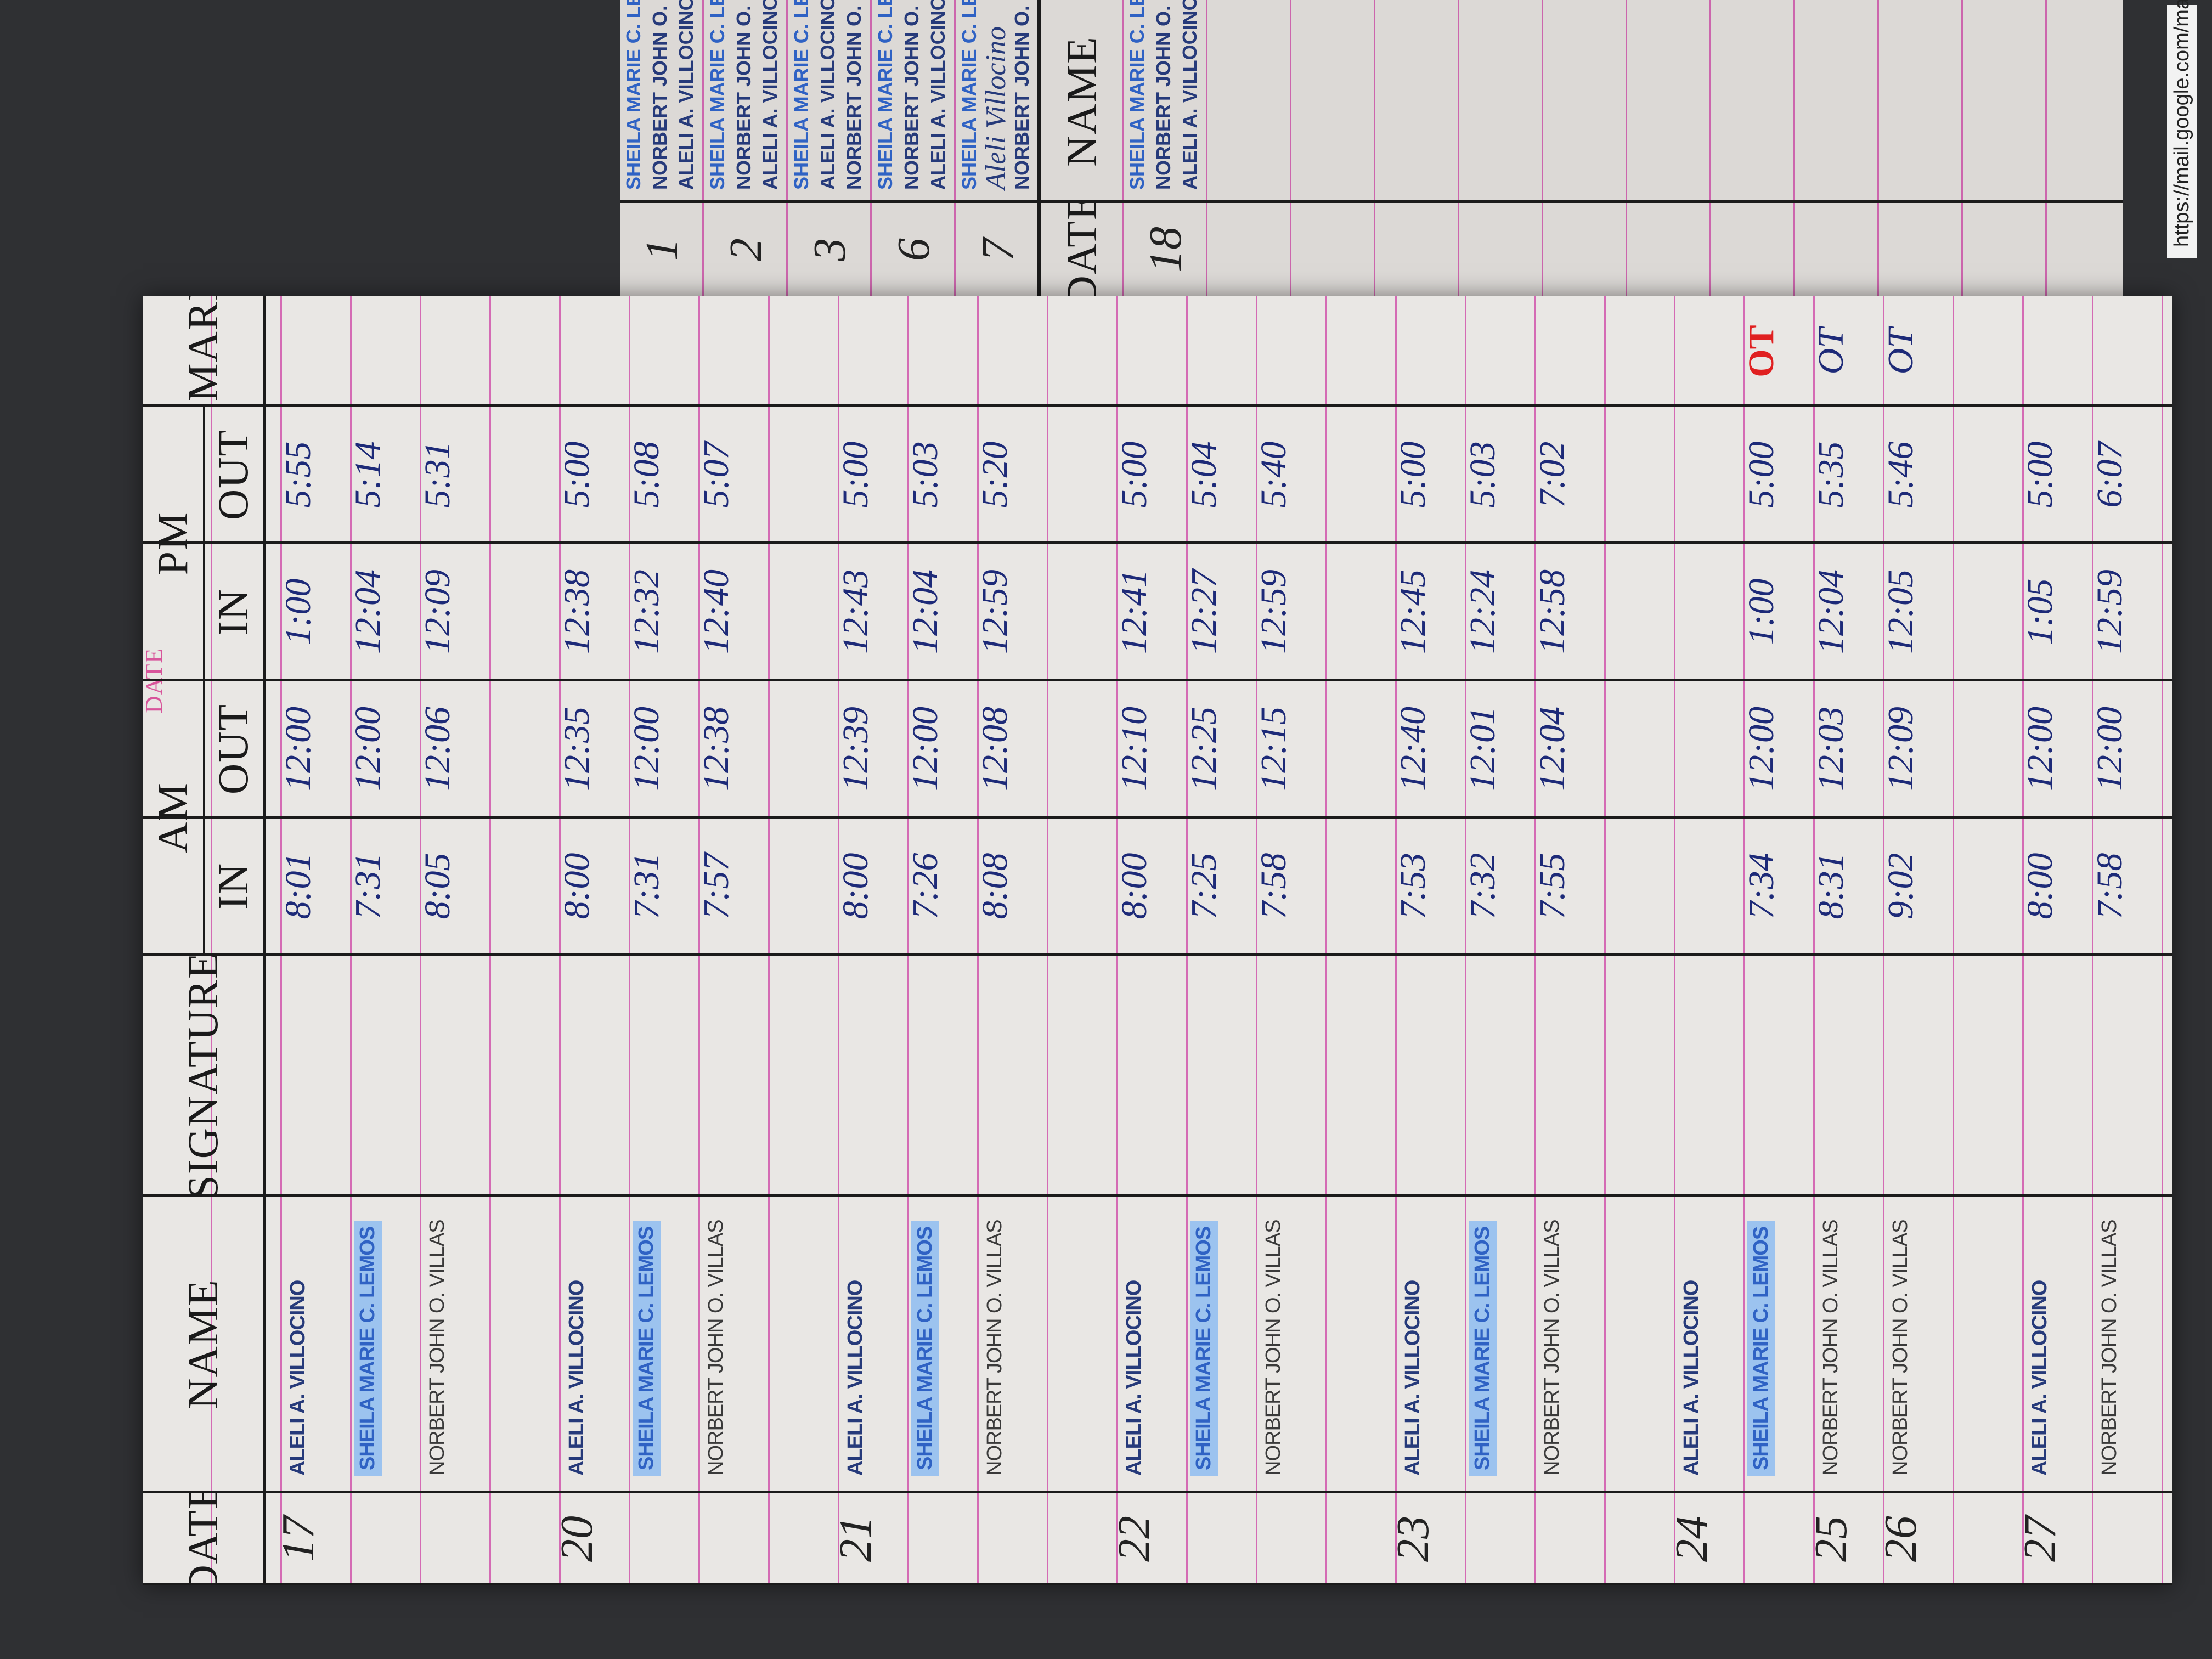 Image resolution: width=2212 pixels, height=1659 pixels. What do you see at coordinates (1830, 886) in the screenshot?
I see `time: 8:31` at bounding box center [1830, 886].